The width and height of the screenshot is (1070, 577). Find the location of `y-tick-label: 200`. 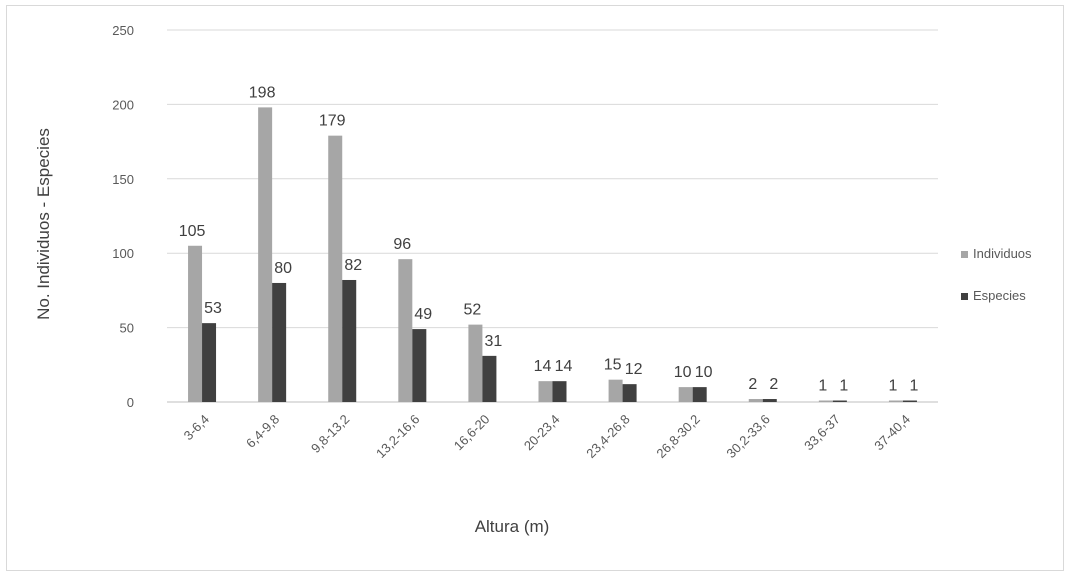

y-tick-label: 200 is located at coordinates (123, 104).